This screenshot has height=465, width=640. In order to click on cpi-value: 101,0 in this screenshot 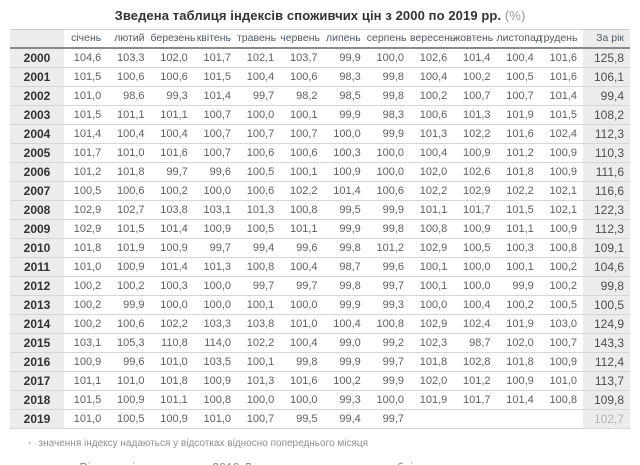, I will do `click(86, 267)`.